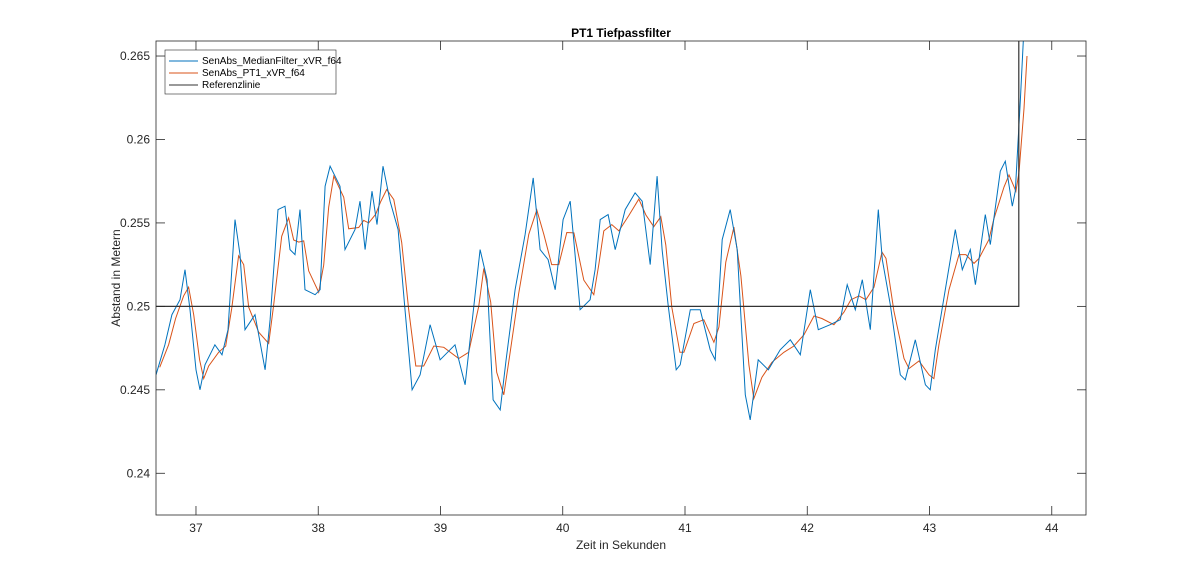 This screenshot has height=579, width=1200. I want to click on y-tick-label: 0.255, so click(135, 223).